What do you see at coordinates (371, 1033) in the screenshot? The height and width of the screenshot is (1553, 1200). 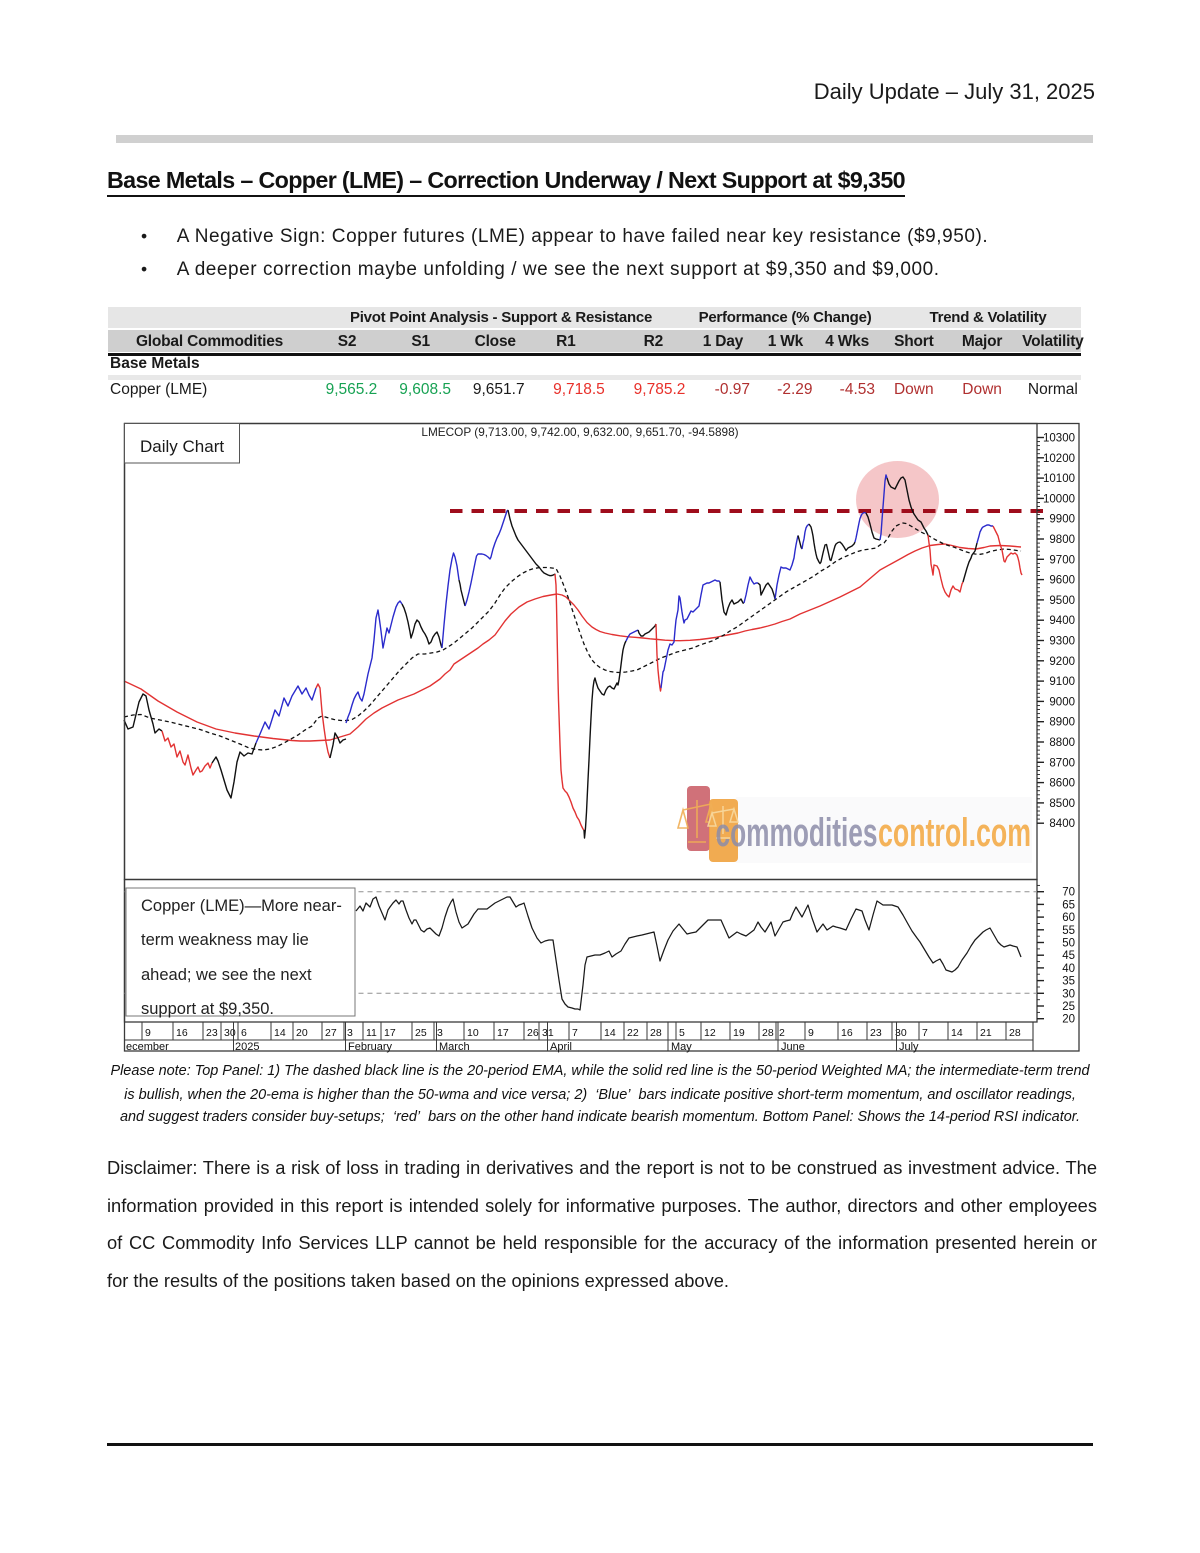 I see `svg-text: 11` at bounding box center [371, 1033].